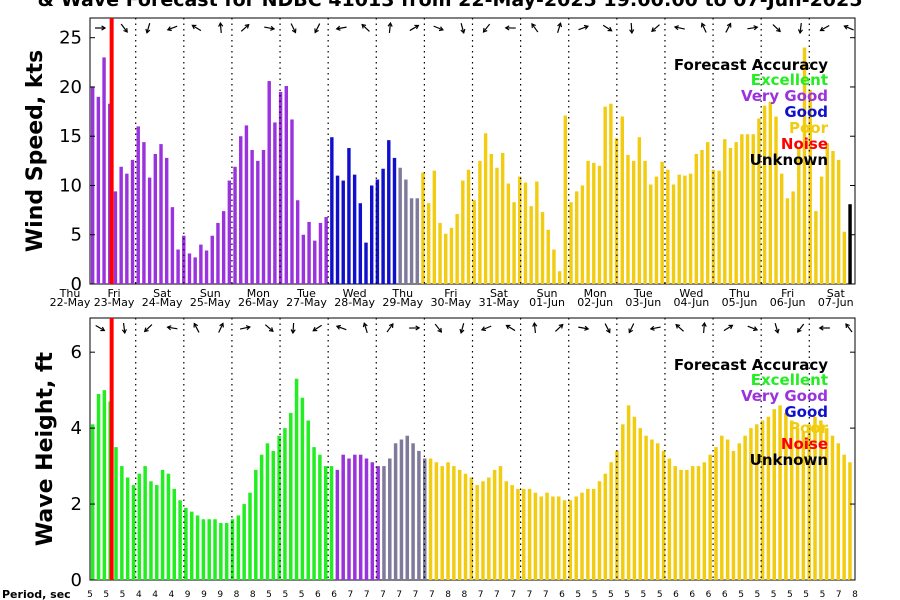 The height and width of the screenshot is (600, 900). What do you see at coordinates (76, 352) in the screenshot?
I see `wave-y-tick-label: 6` at bounding box center [76, 352].